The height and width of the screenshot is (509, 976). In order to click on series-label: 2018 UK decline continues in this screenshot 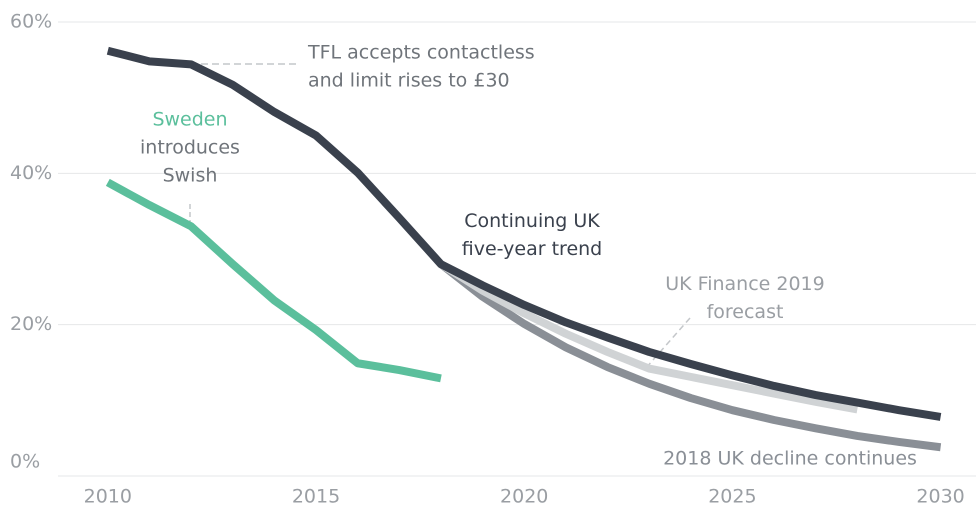, I will do `click(790, 459)`.